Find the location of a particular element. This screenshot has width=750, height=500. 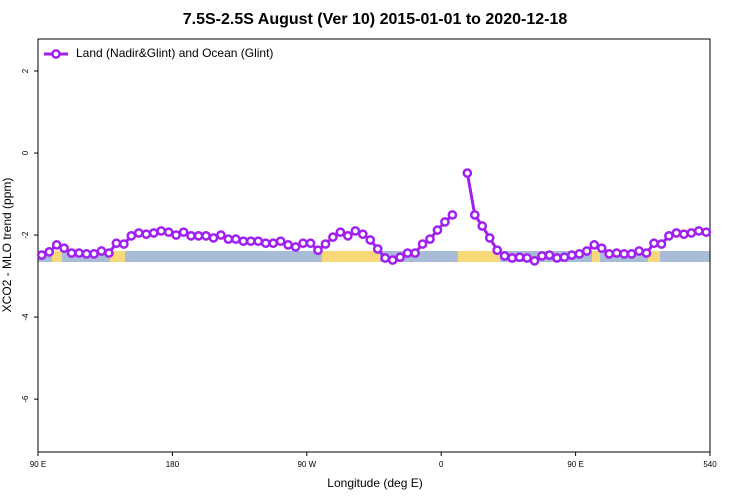

legend-label: Land (Nadir&Glint) and Ocean (Glint) is located at coordinates (174, 53).